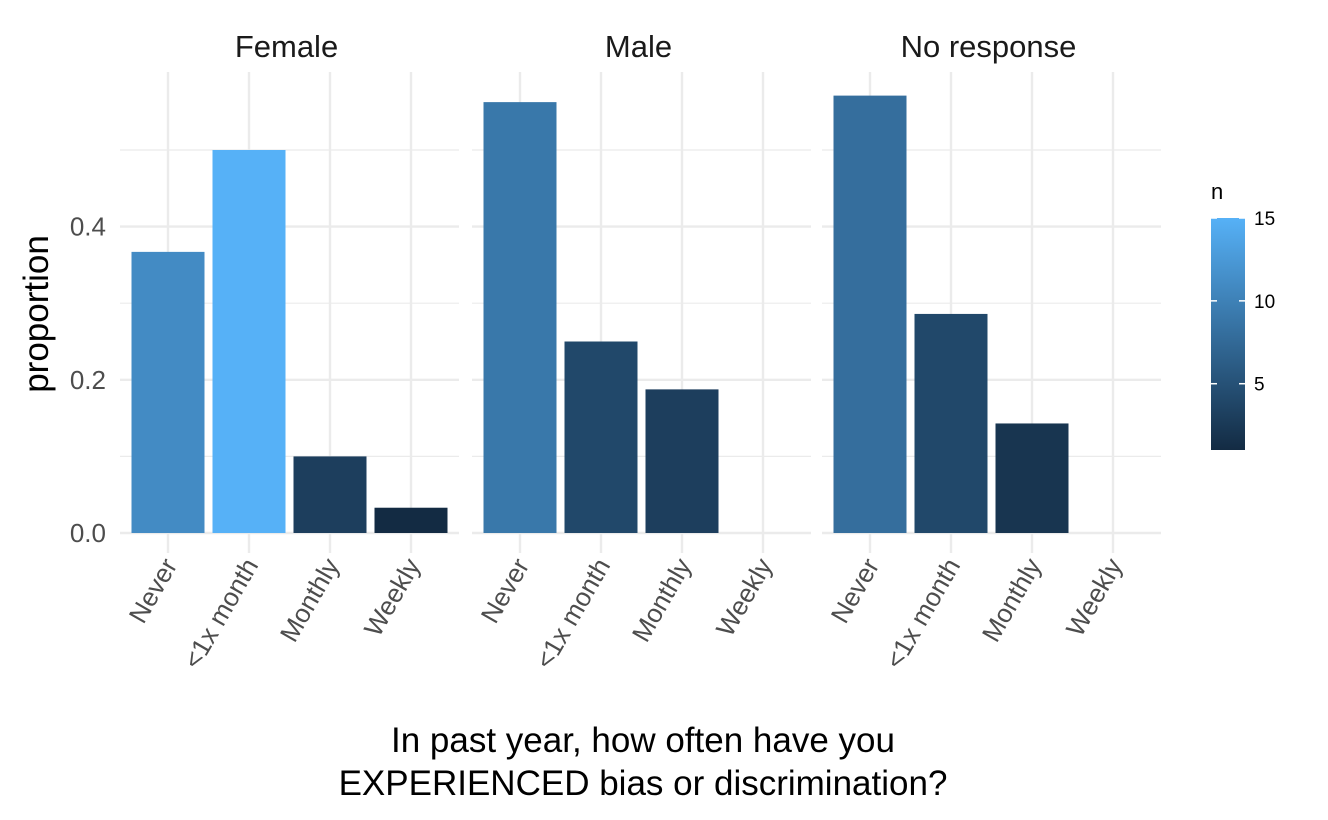 This screenshot has height=820, width=1328. What do you see at coordinates (638, 46) in the screenshot?
I see `facet-label: Male` at bounding box center [638, 46].